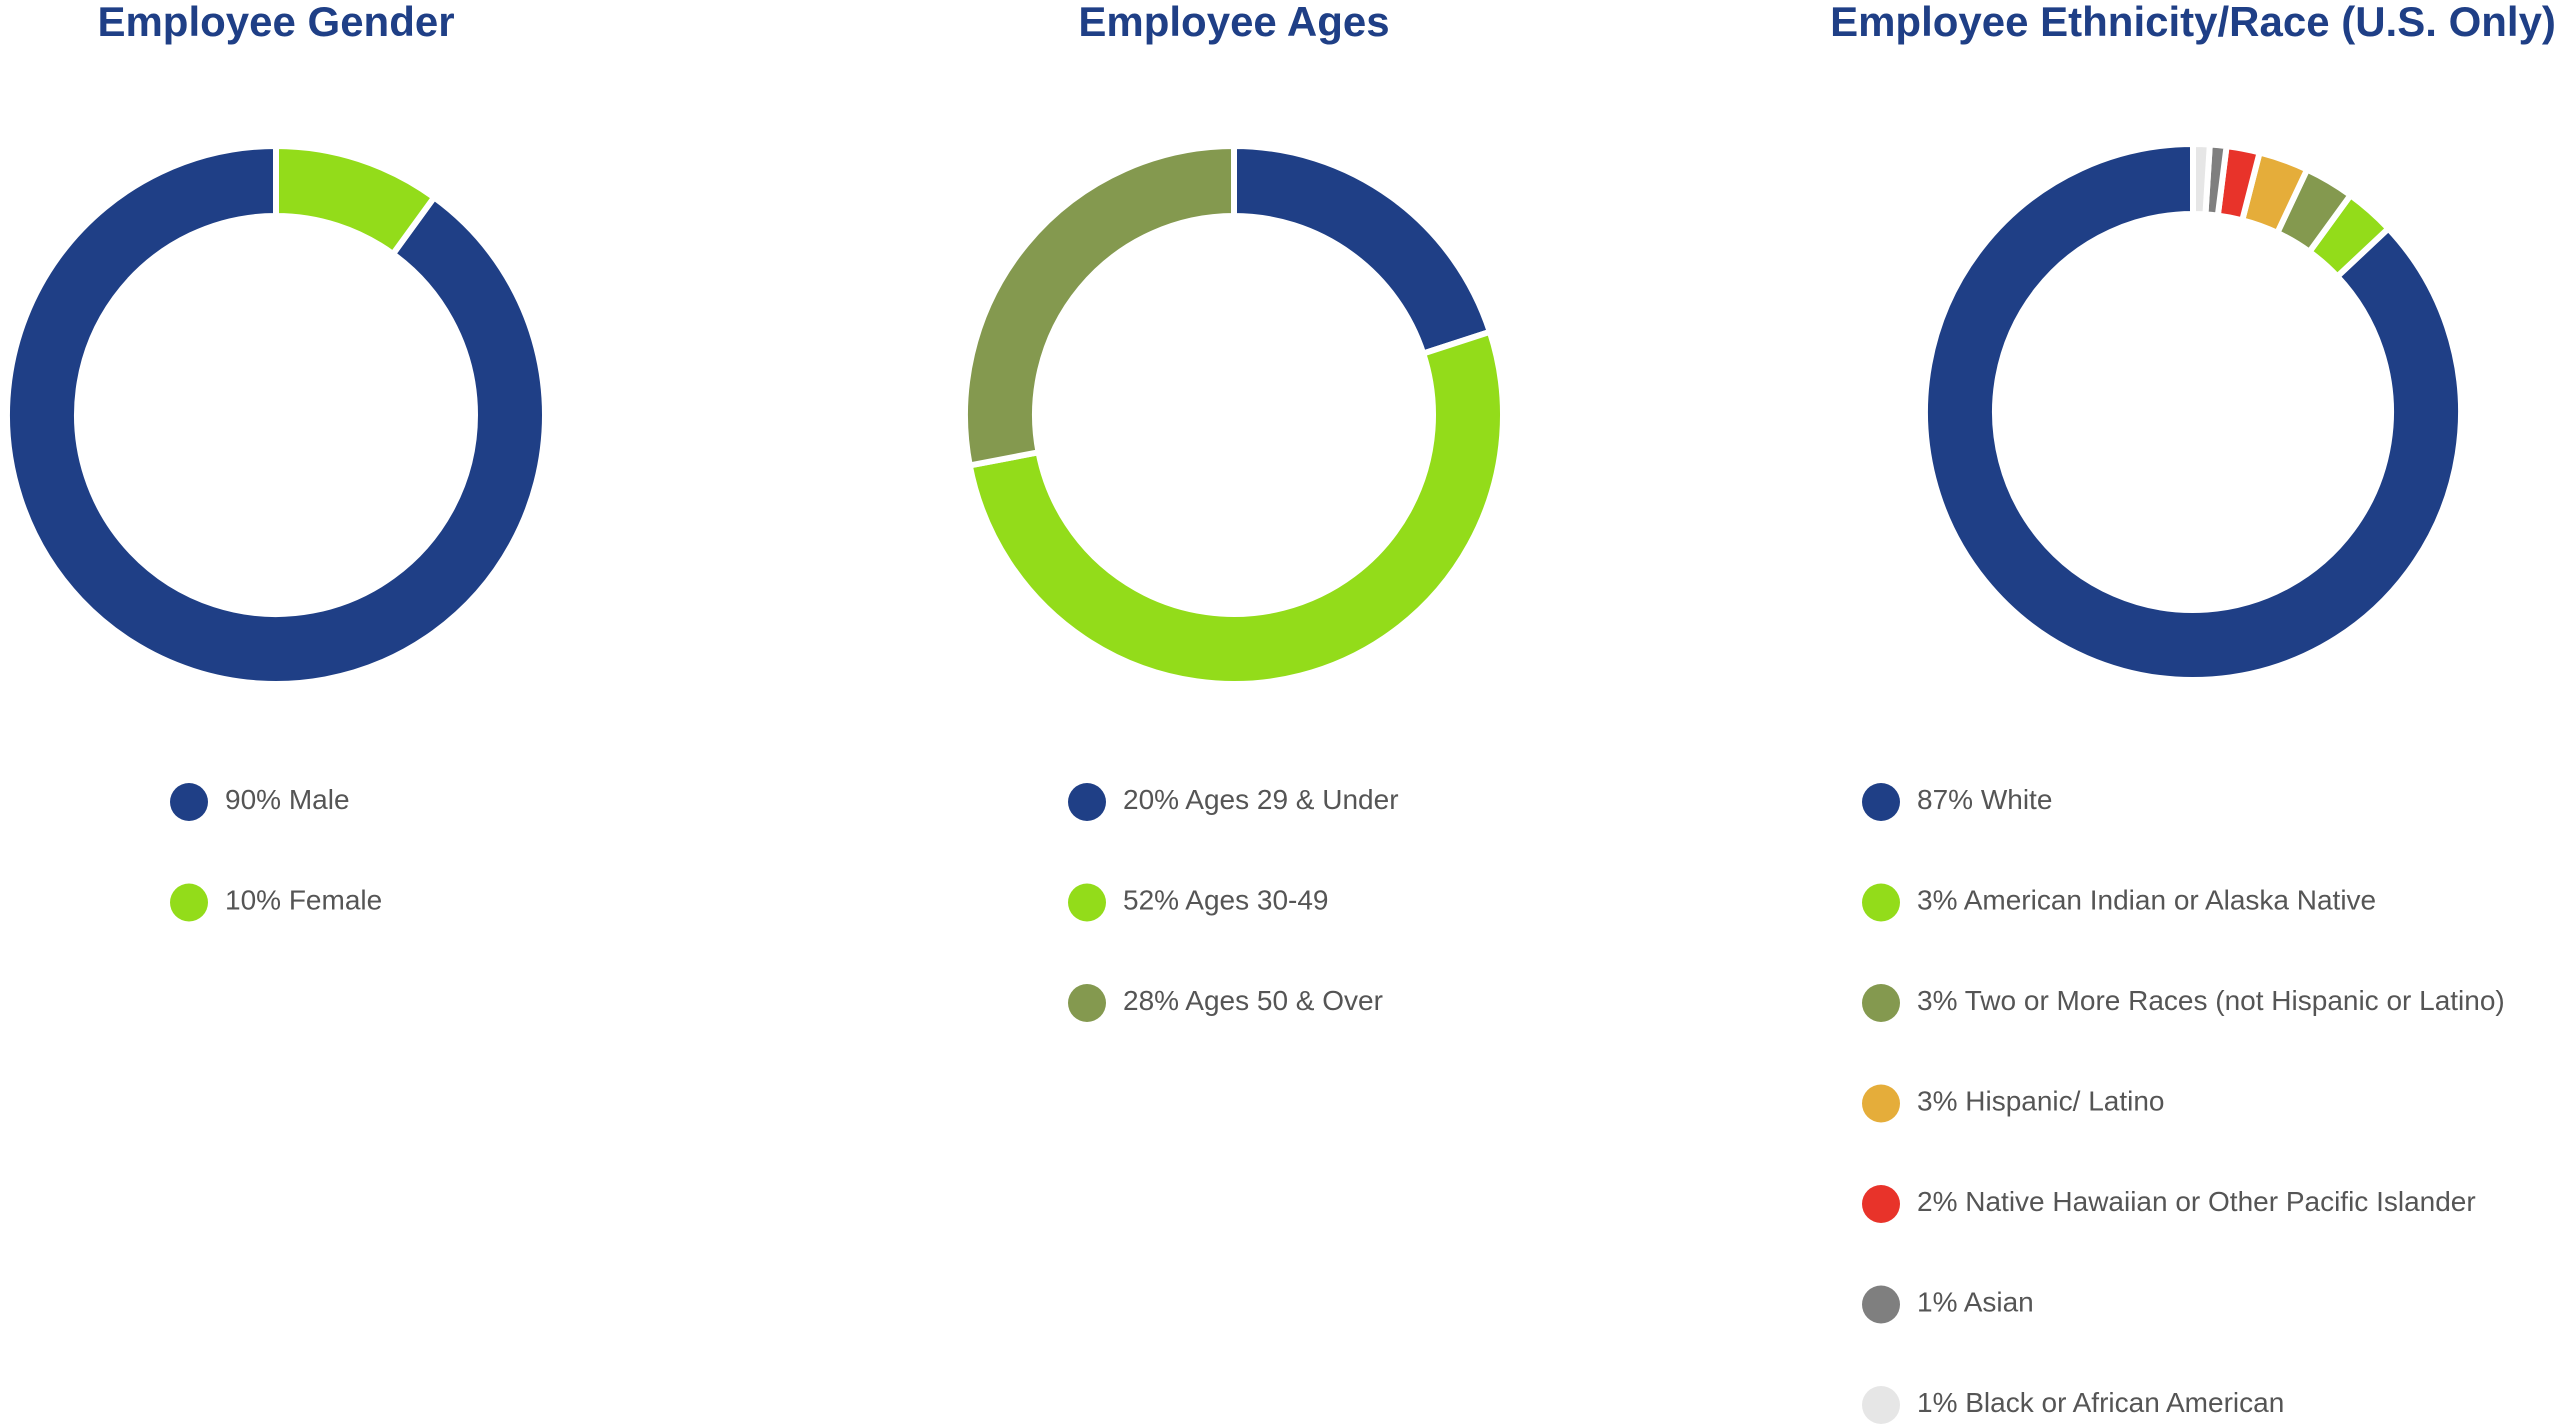 The image size is (2560, 1425). What do you see at coordinates (2064, 1101) in the screenshot?
I see `legend-category: Hispanic/ Latino` at bounding box center [2064, 1101].